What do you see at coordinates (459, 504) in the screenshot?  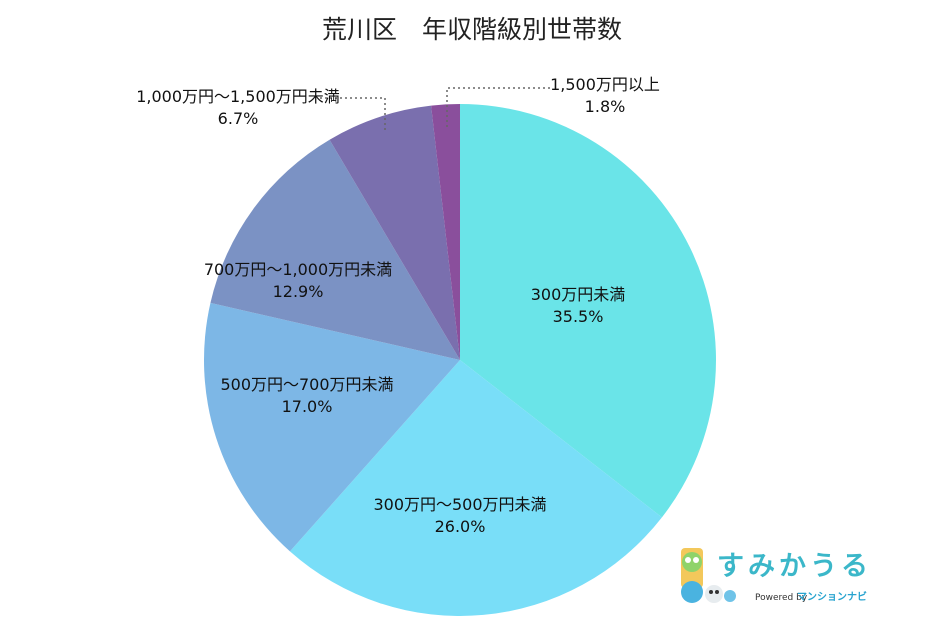 I see `slice-label: 300万円～500万円未満` at bounding box center [459, 504].